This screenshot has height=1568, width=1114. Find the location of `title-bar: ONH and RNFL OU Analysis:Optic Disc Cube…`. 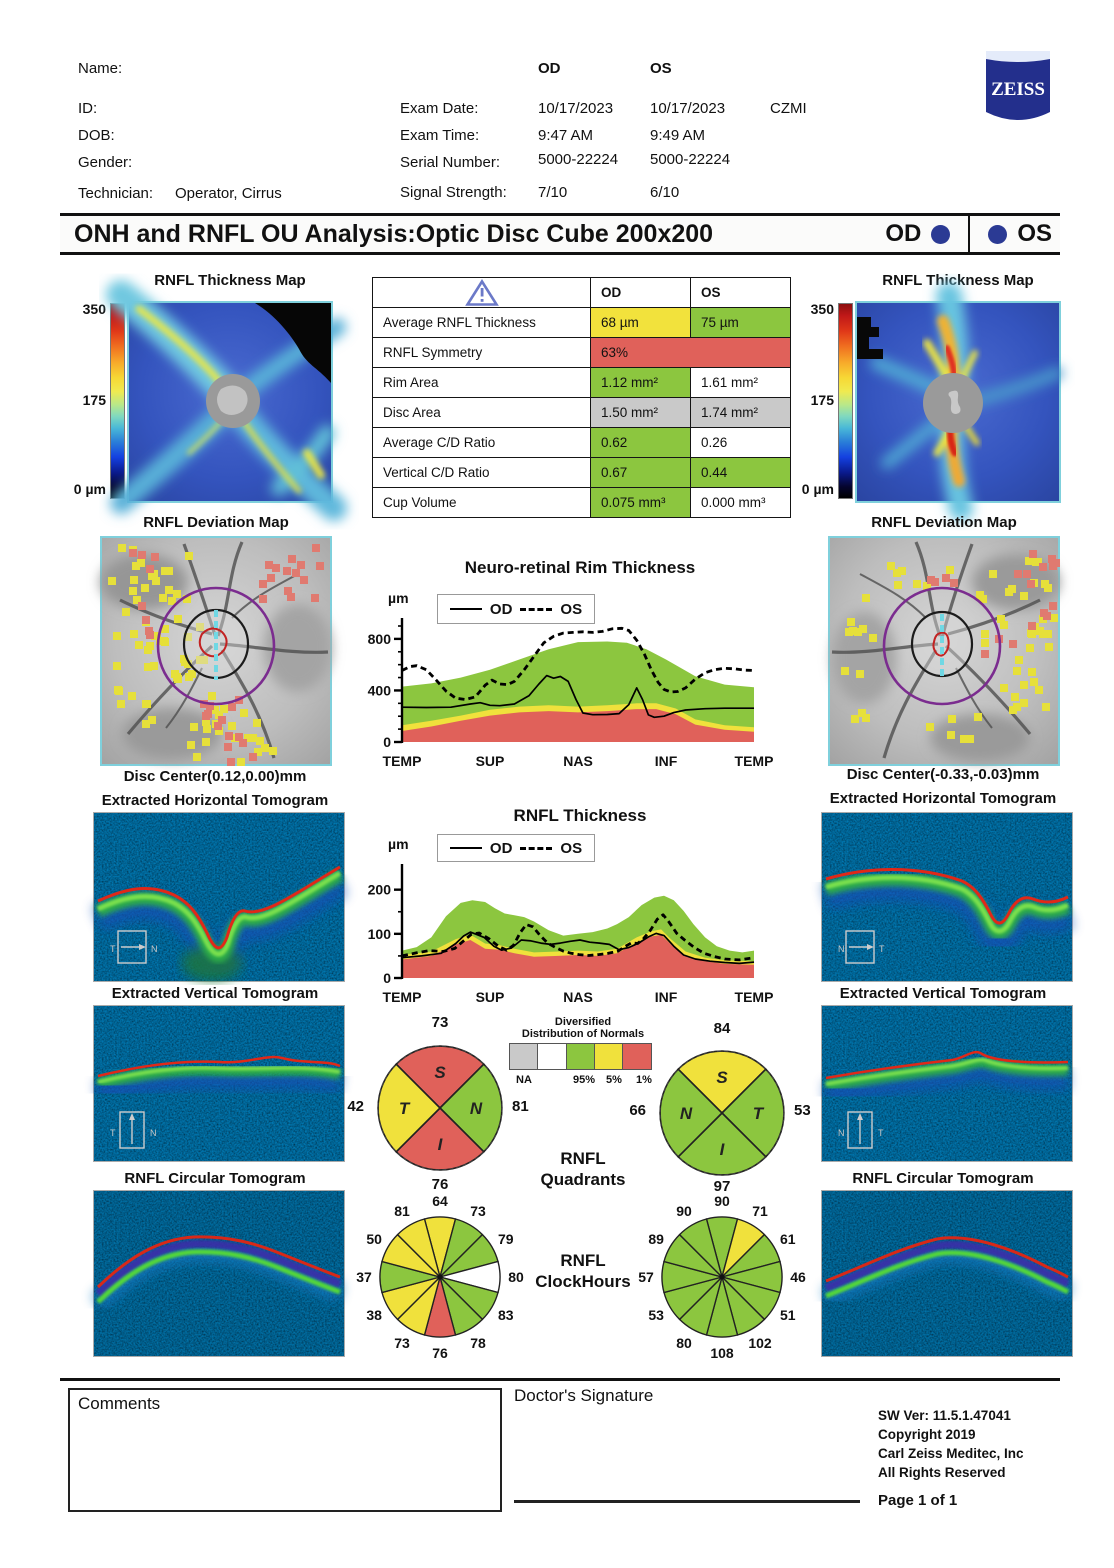

title-bar: ONH and RNFL OU Analysis:Optic Disc Cube… is located at coordinates (560, 234).